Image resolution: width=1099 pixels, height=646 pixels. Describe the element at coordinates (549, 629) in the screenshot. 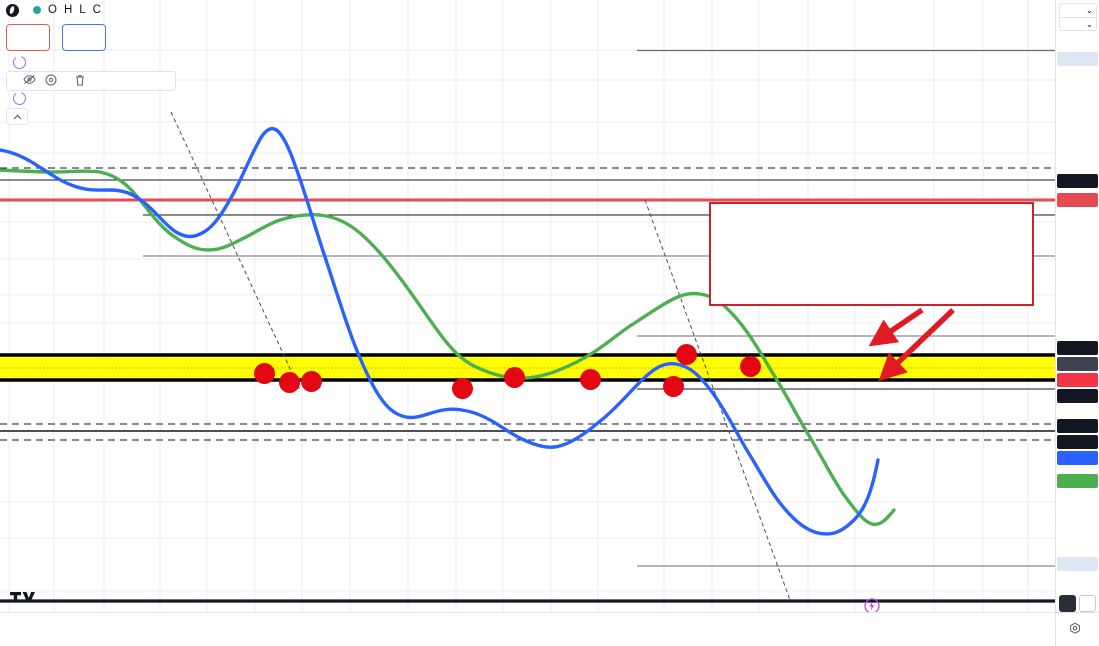

I see `time-scale` at that location.